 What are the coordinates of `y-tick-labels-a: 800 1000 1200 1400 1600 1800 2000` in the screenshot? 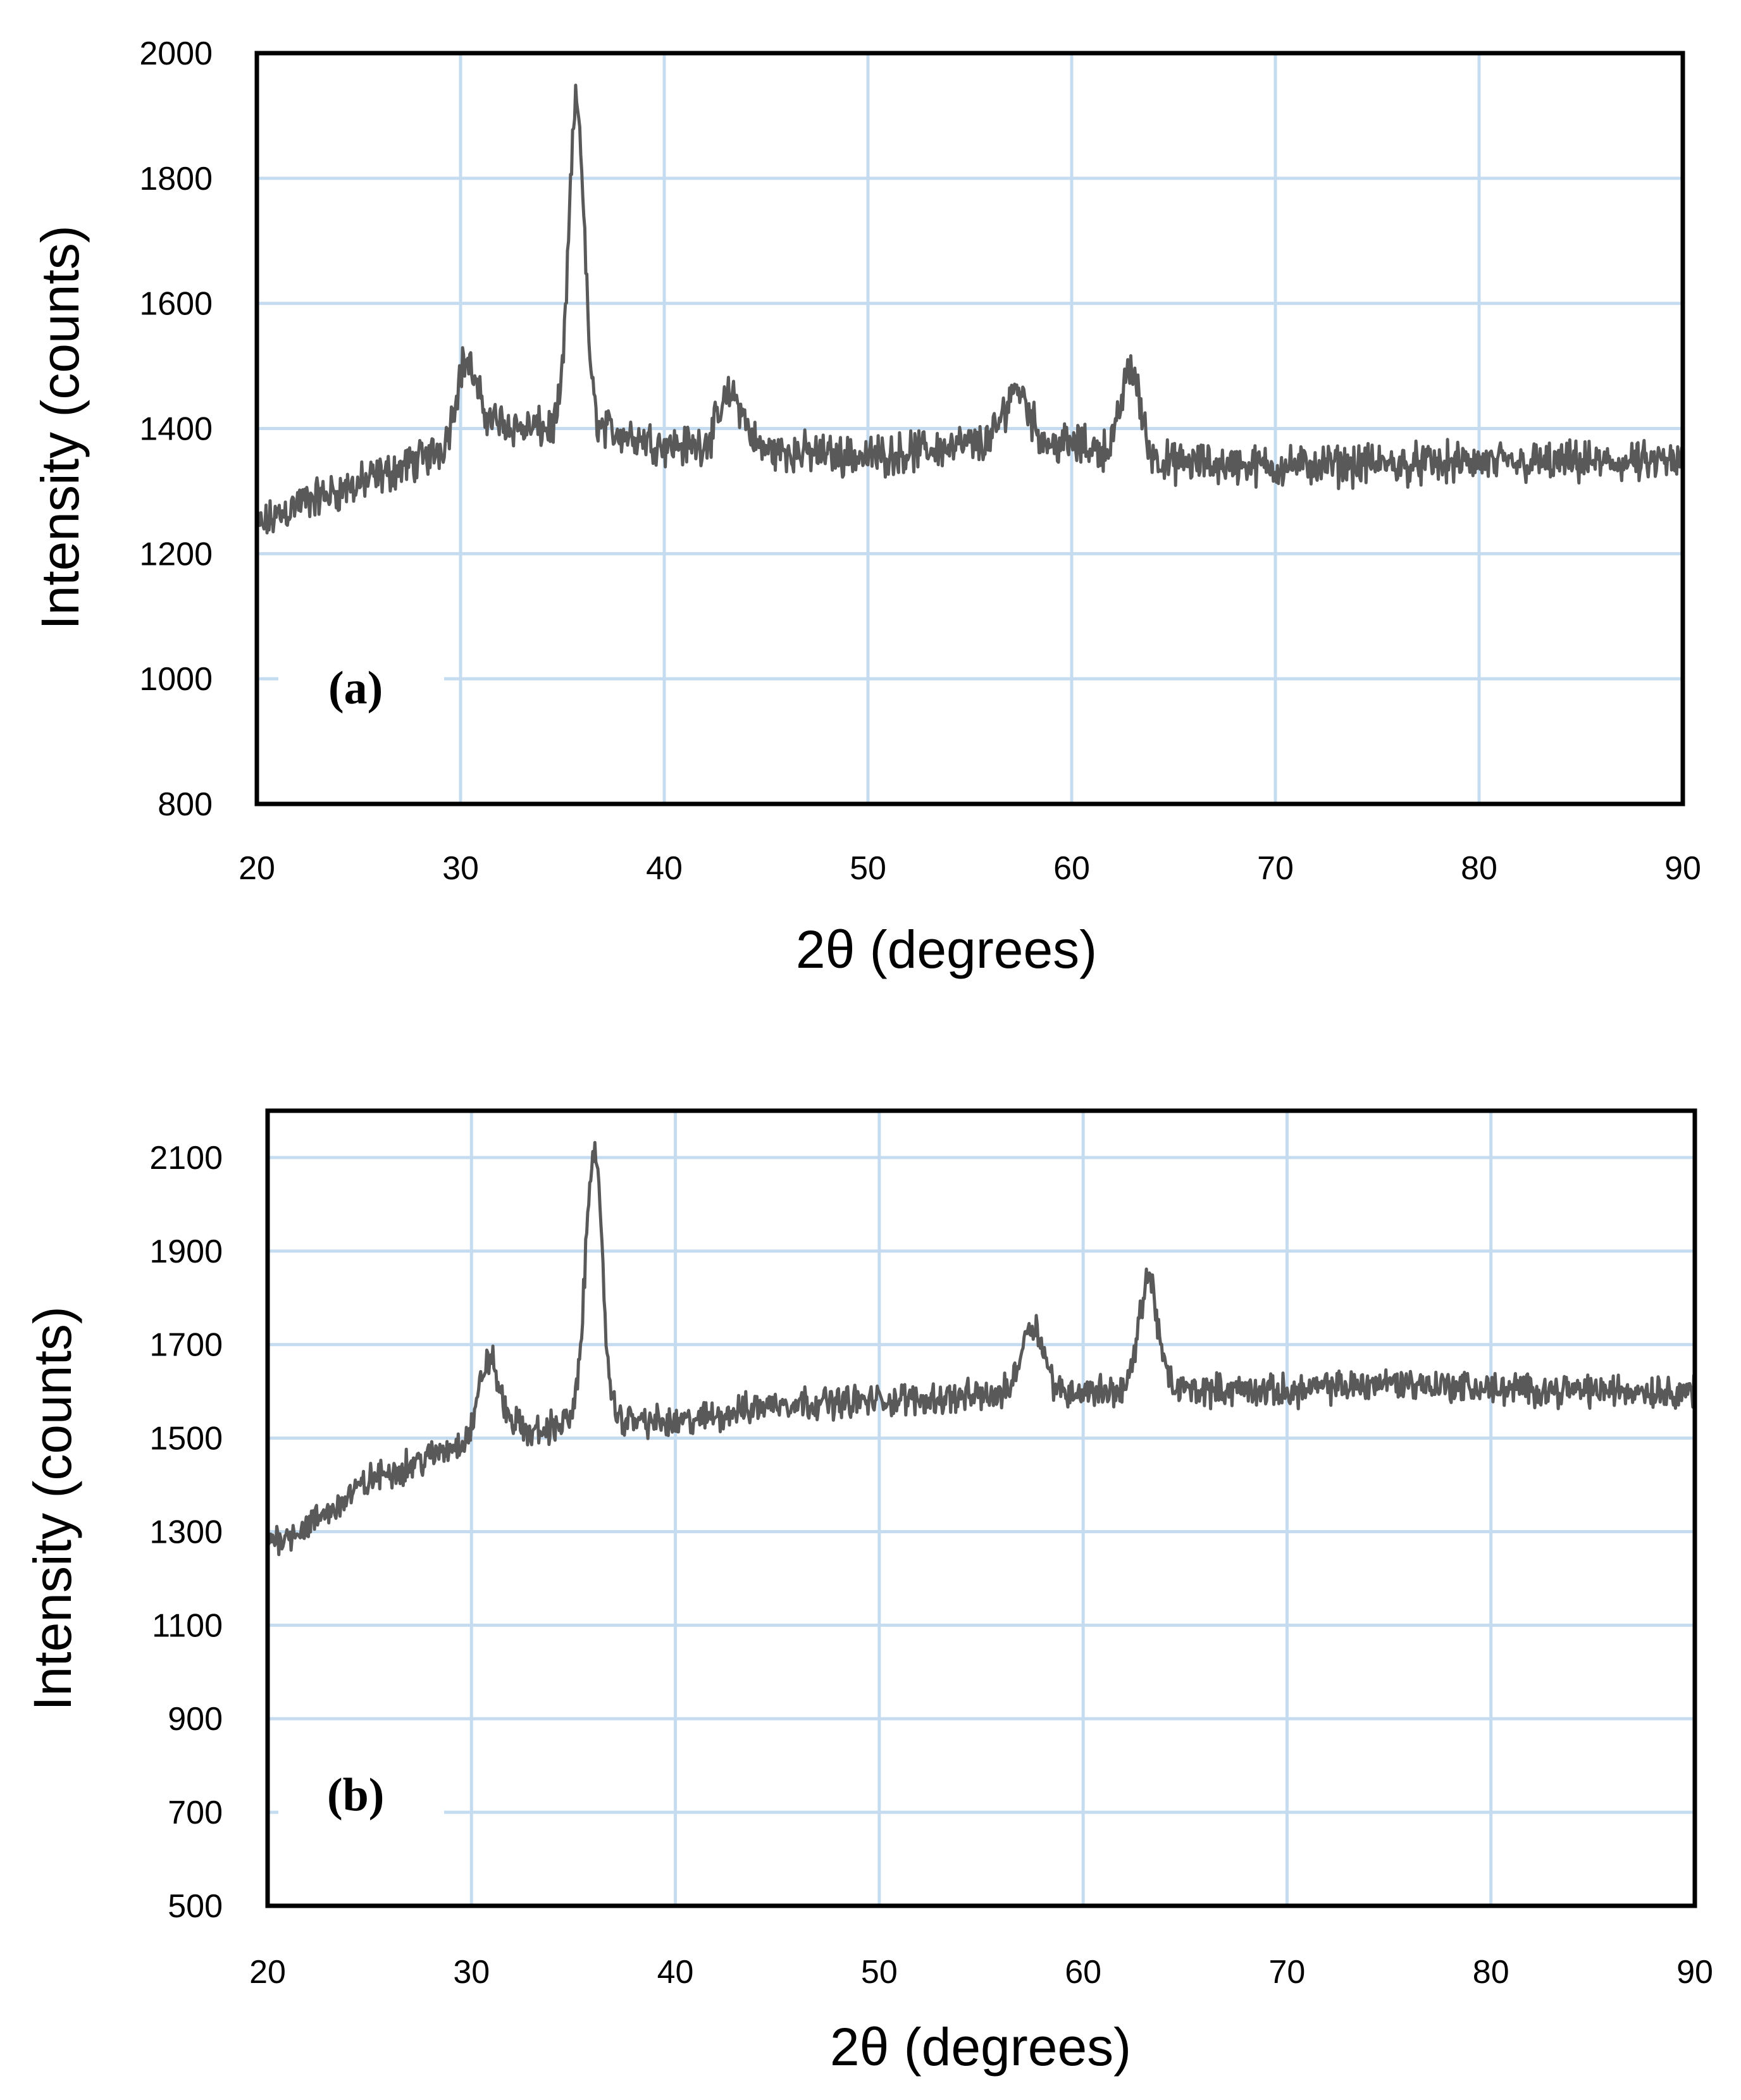 It's located at (176, 429).